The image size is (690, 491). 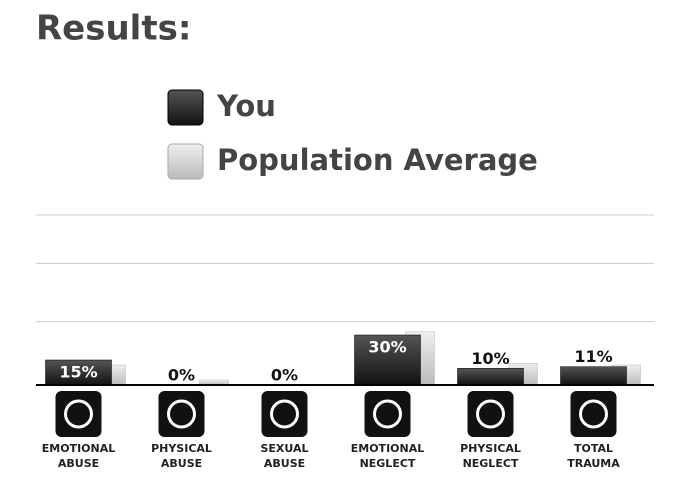 What do you see at coordinates (490, 358) in the screenshot?
I see `value-label: 10%` at bounding box center [490, 358].